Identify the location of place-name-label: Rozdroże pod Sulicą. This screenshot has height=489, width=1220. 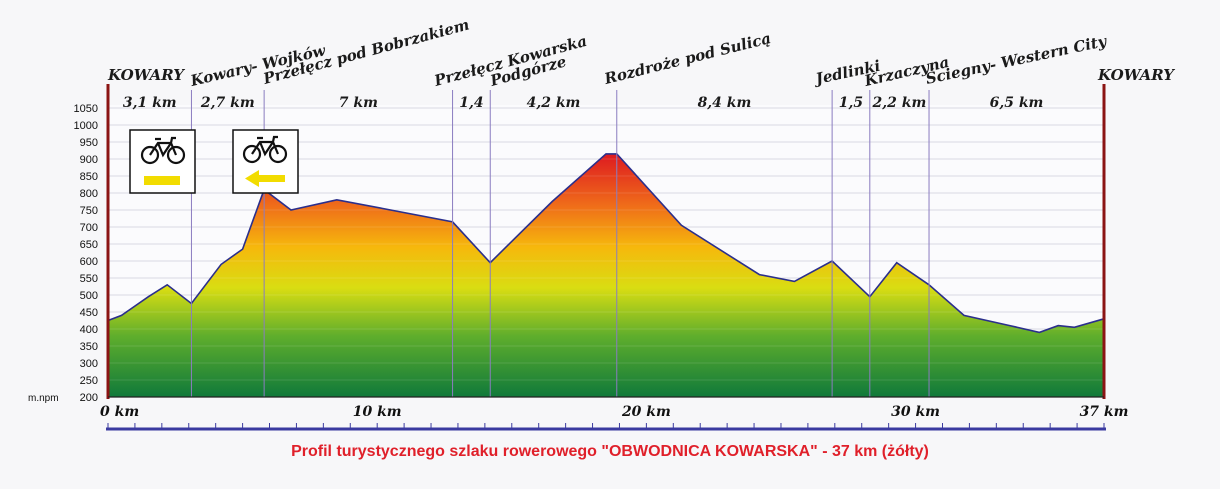
(687, 58).